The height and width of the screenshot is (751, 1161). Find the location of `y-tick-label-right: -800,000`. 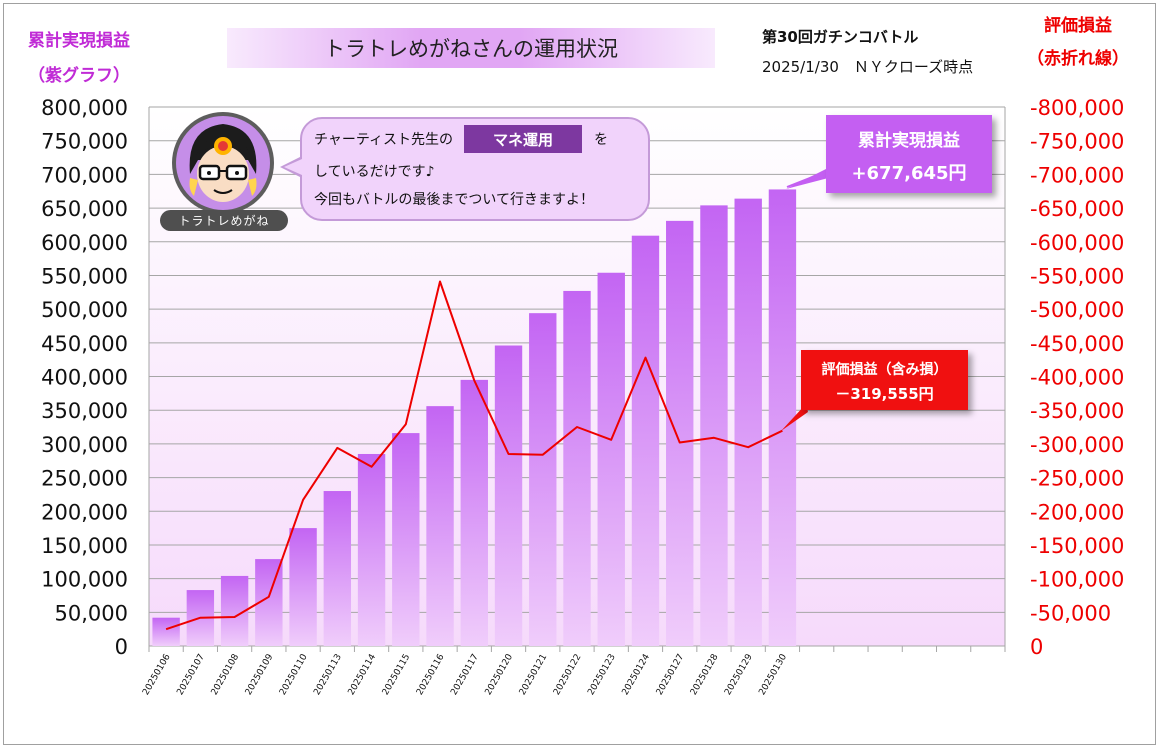

y-tick-label-right: -800,000 is located at coordinates (1077, 108).